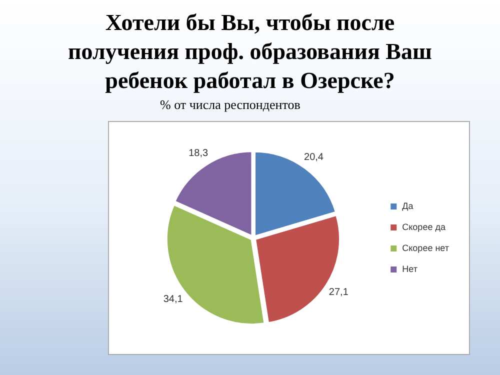  I want to click on data-label: 34,1, so click(173, 300).